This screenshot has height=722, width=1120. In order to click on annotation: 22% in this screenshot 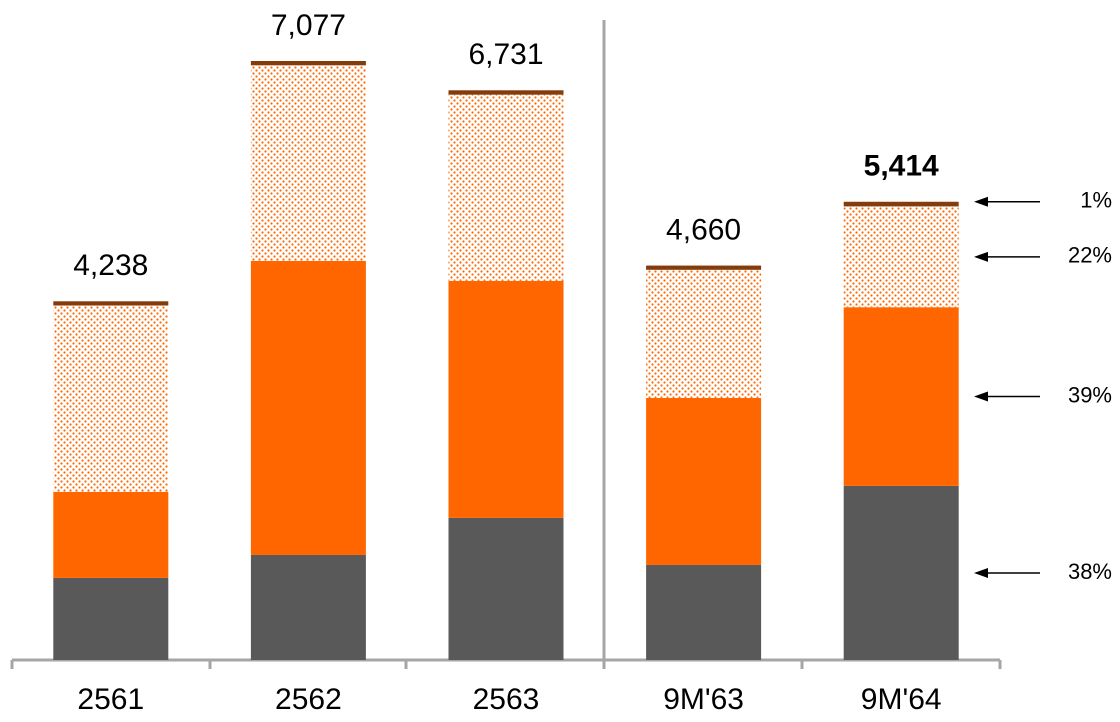, I will do `click(1090, 255)`.